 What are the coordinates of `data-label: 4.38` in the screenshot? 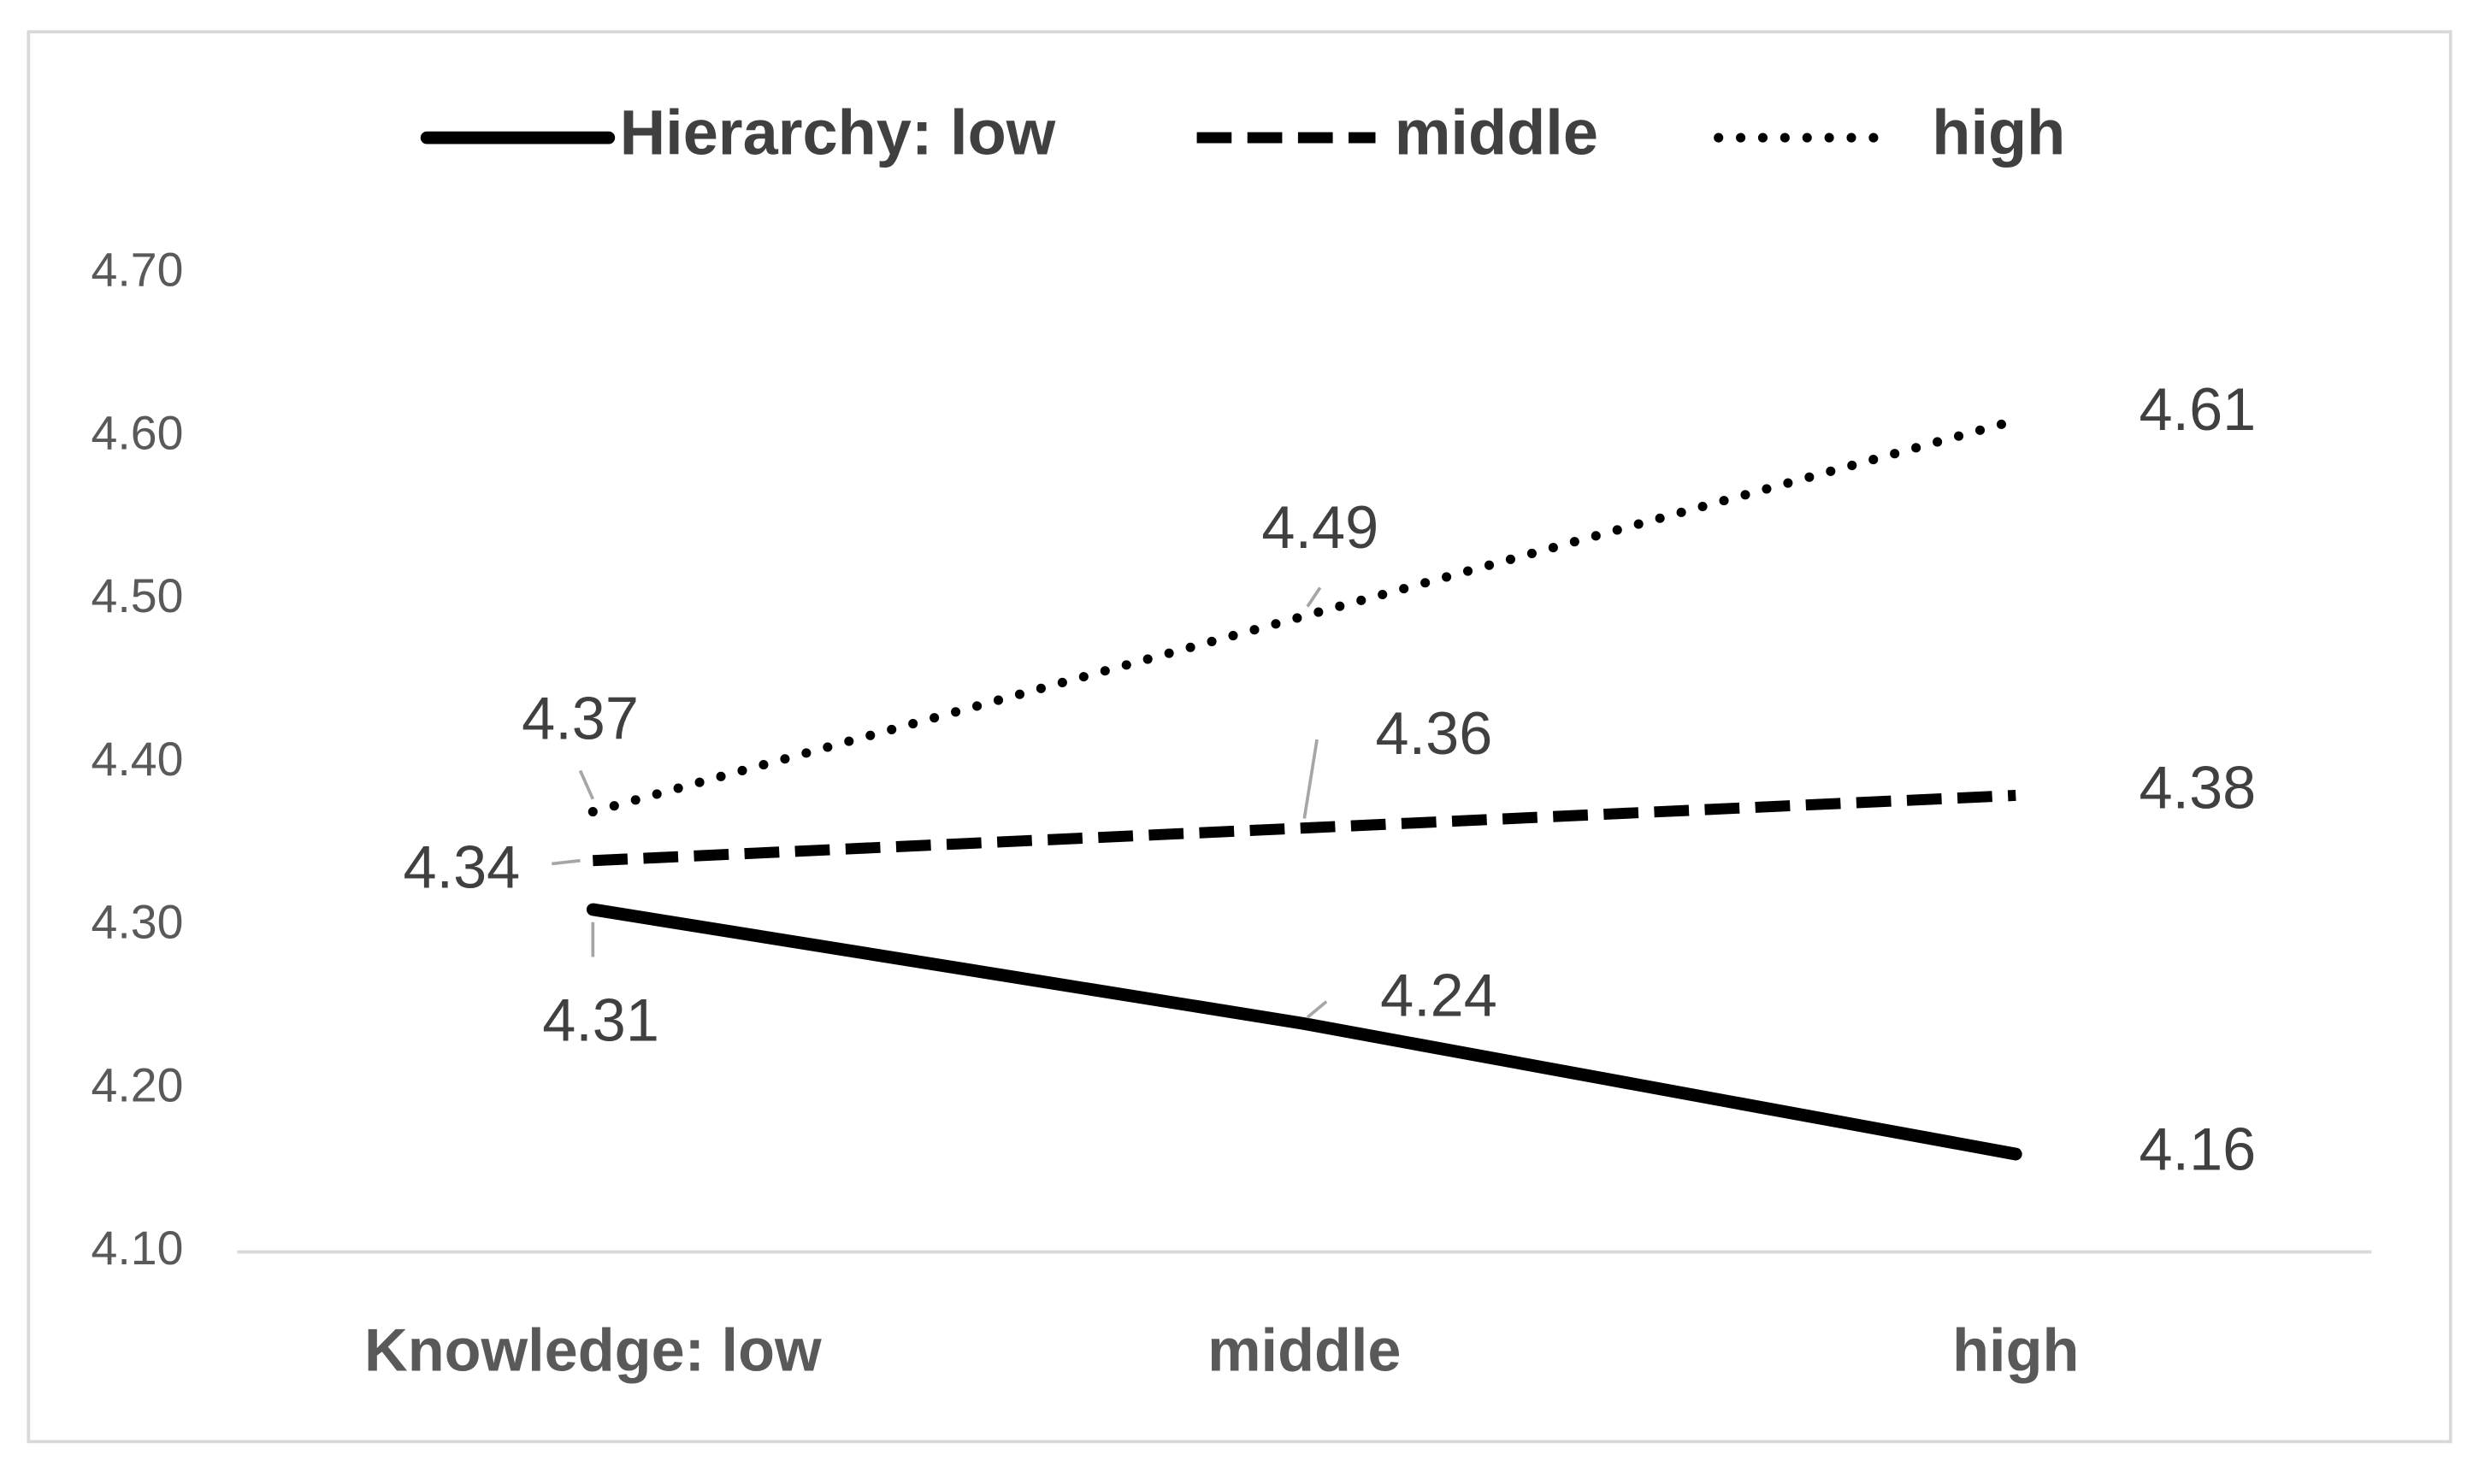 It's located at (2197, 787).